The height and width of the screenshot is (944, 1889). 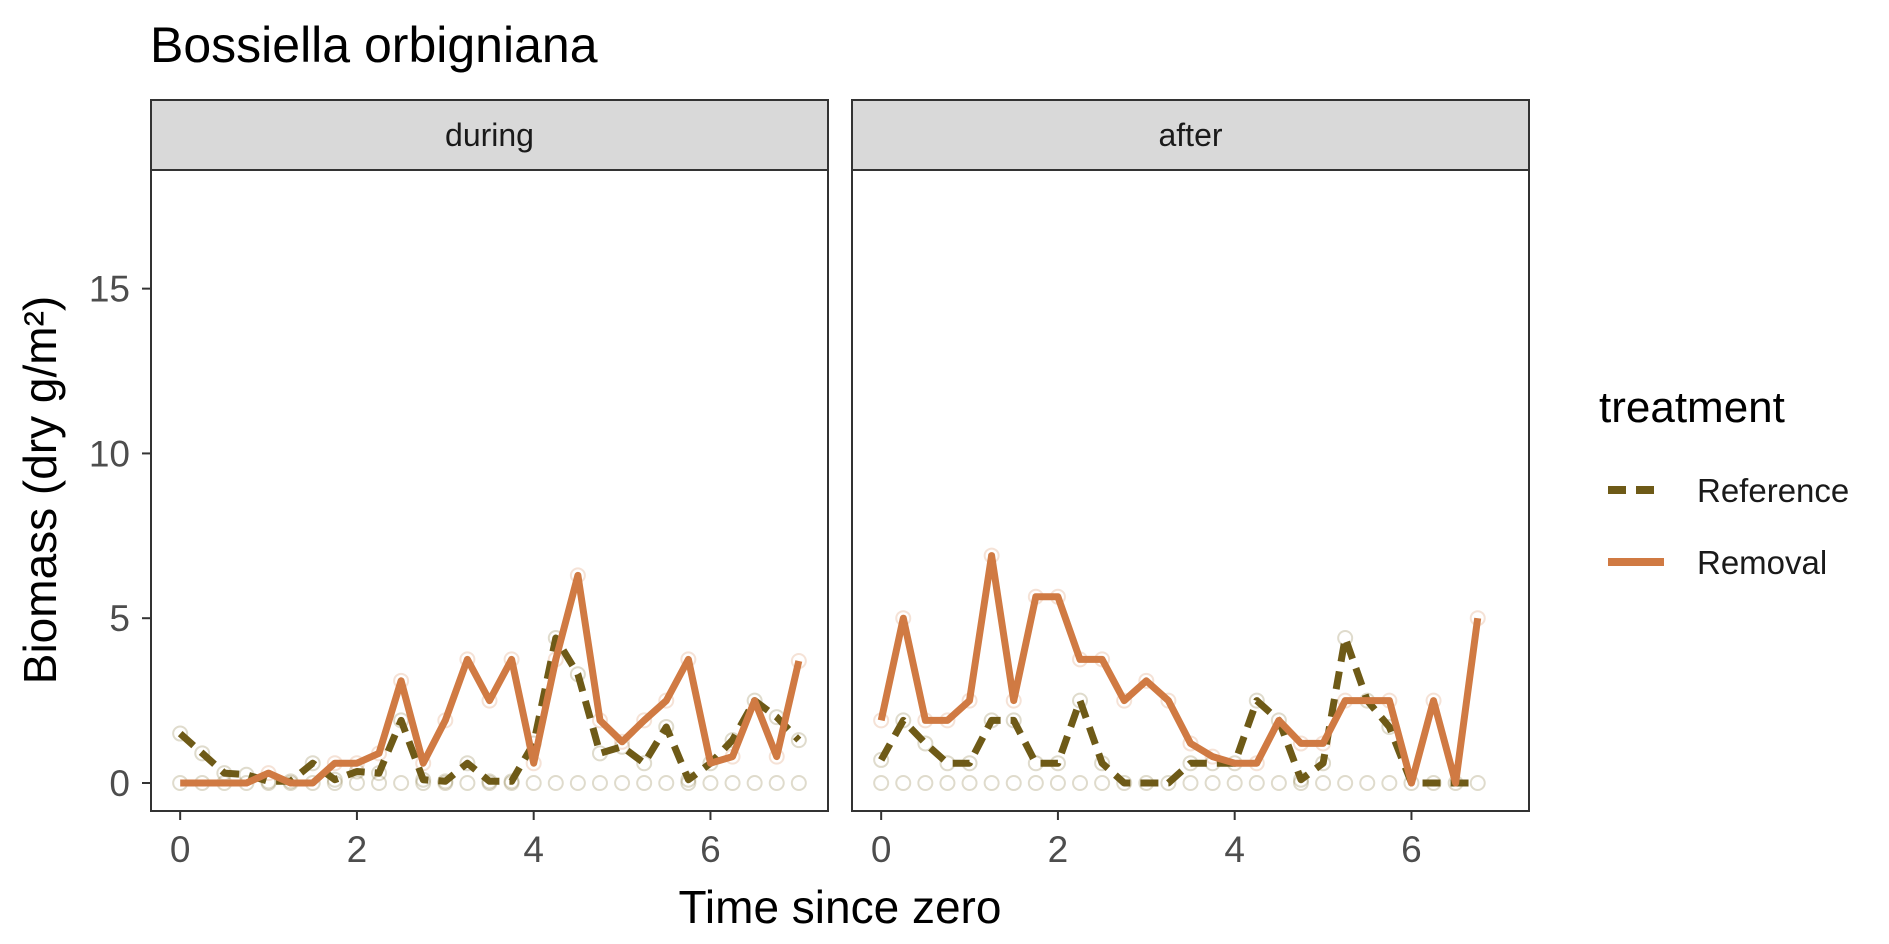 What do you see at coordinates (374, 45) in the screenshot?
I see `chart-title: Bossiella orbigniana` at bounding box center [374, 45].